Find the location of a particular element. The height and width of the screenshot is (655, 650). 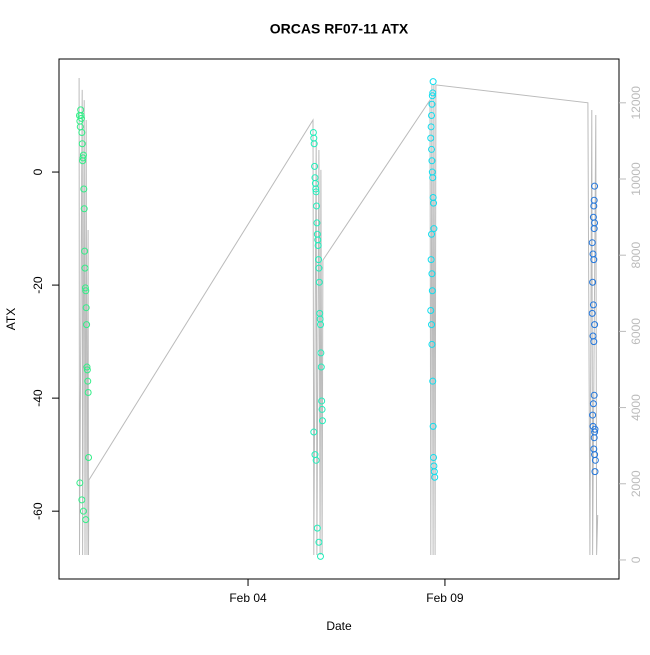

y2-tick-label: 0 is located at coordinates (636, 559).